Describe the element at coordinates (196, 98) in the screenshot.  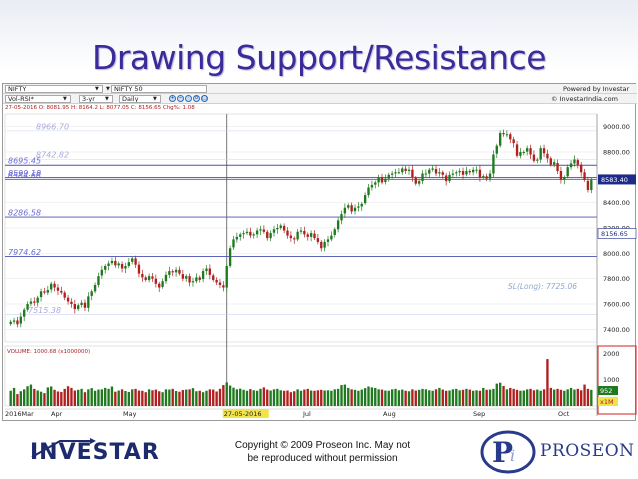
I see `zoom-reset-icon: o` at that location.